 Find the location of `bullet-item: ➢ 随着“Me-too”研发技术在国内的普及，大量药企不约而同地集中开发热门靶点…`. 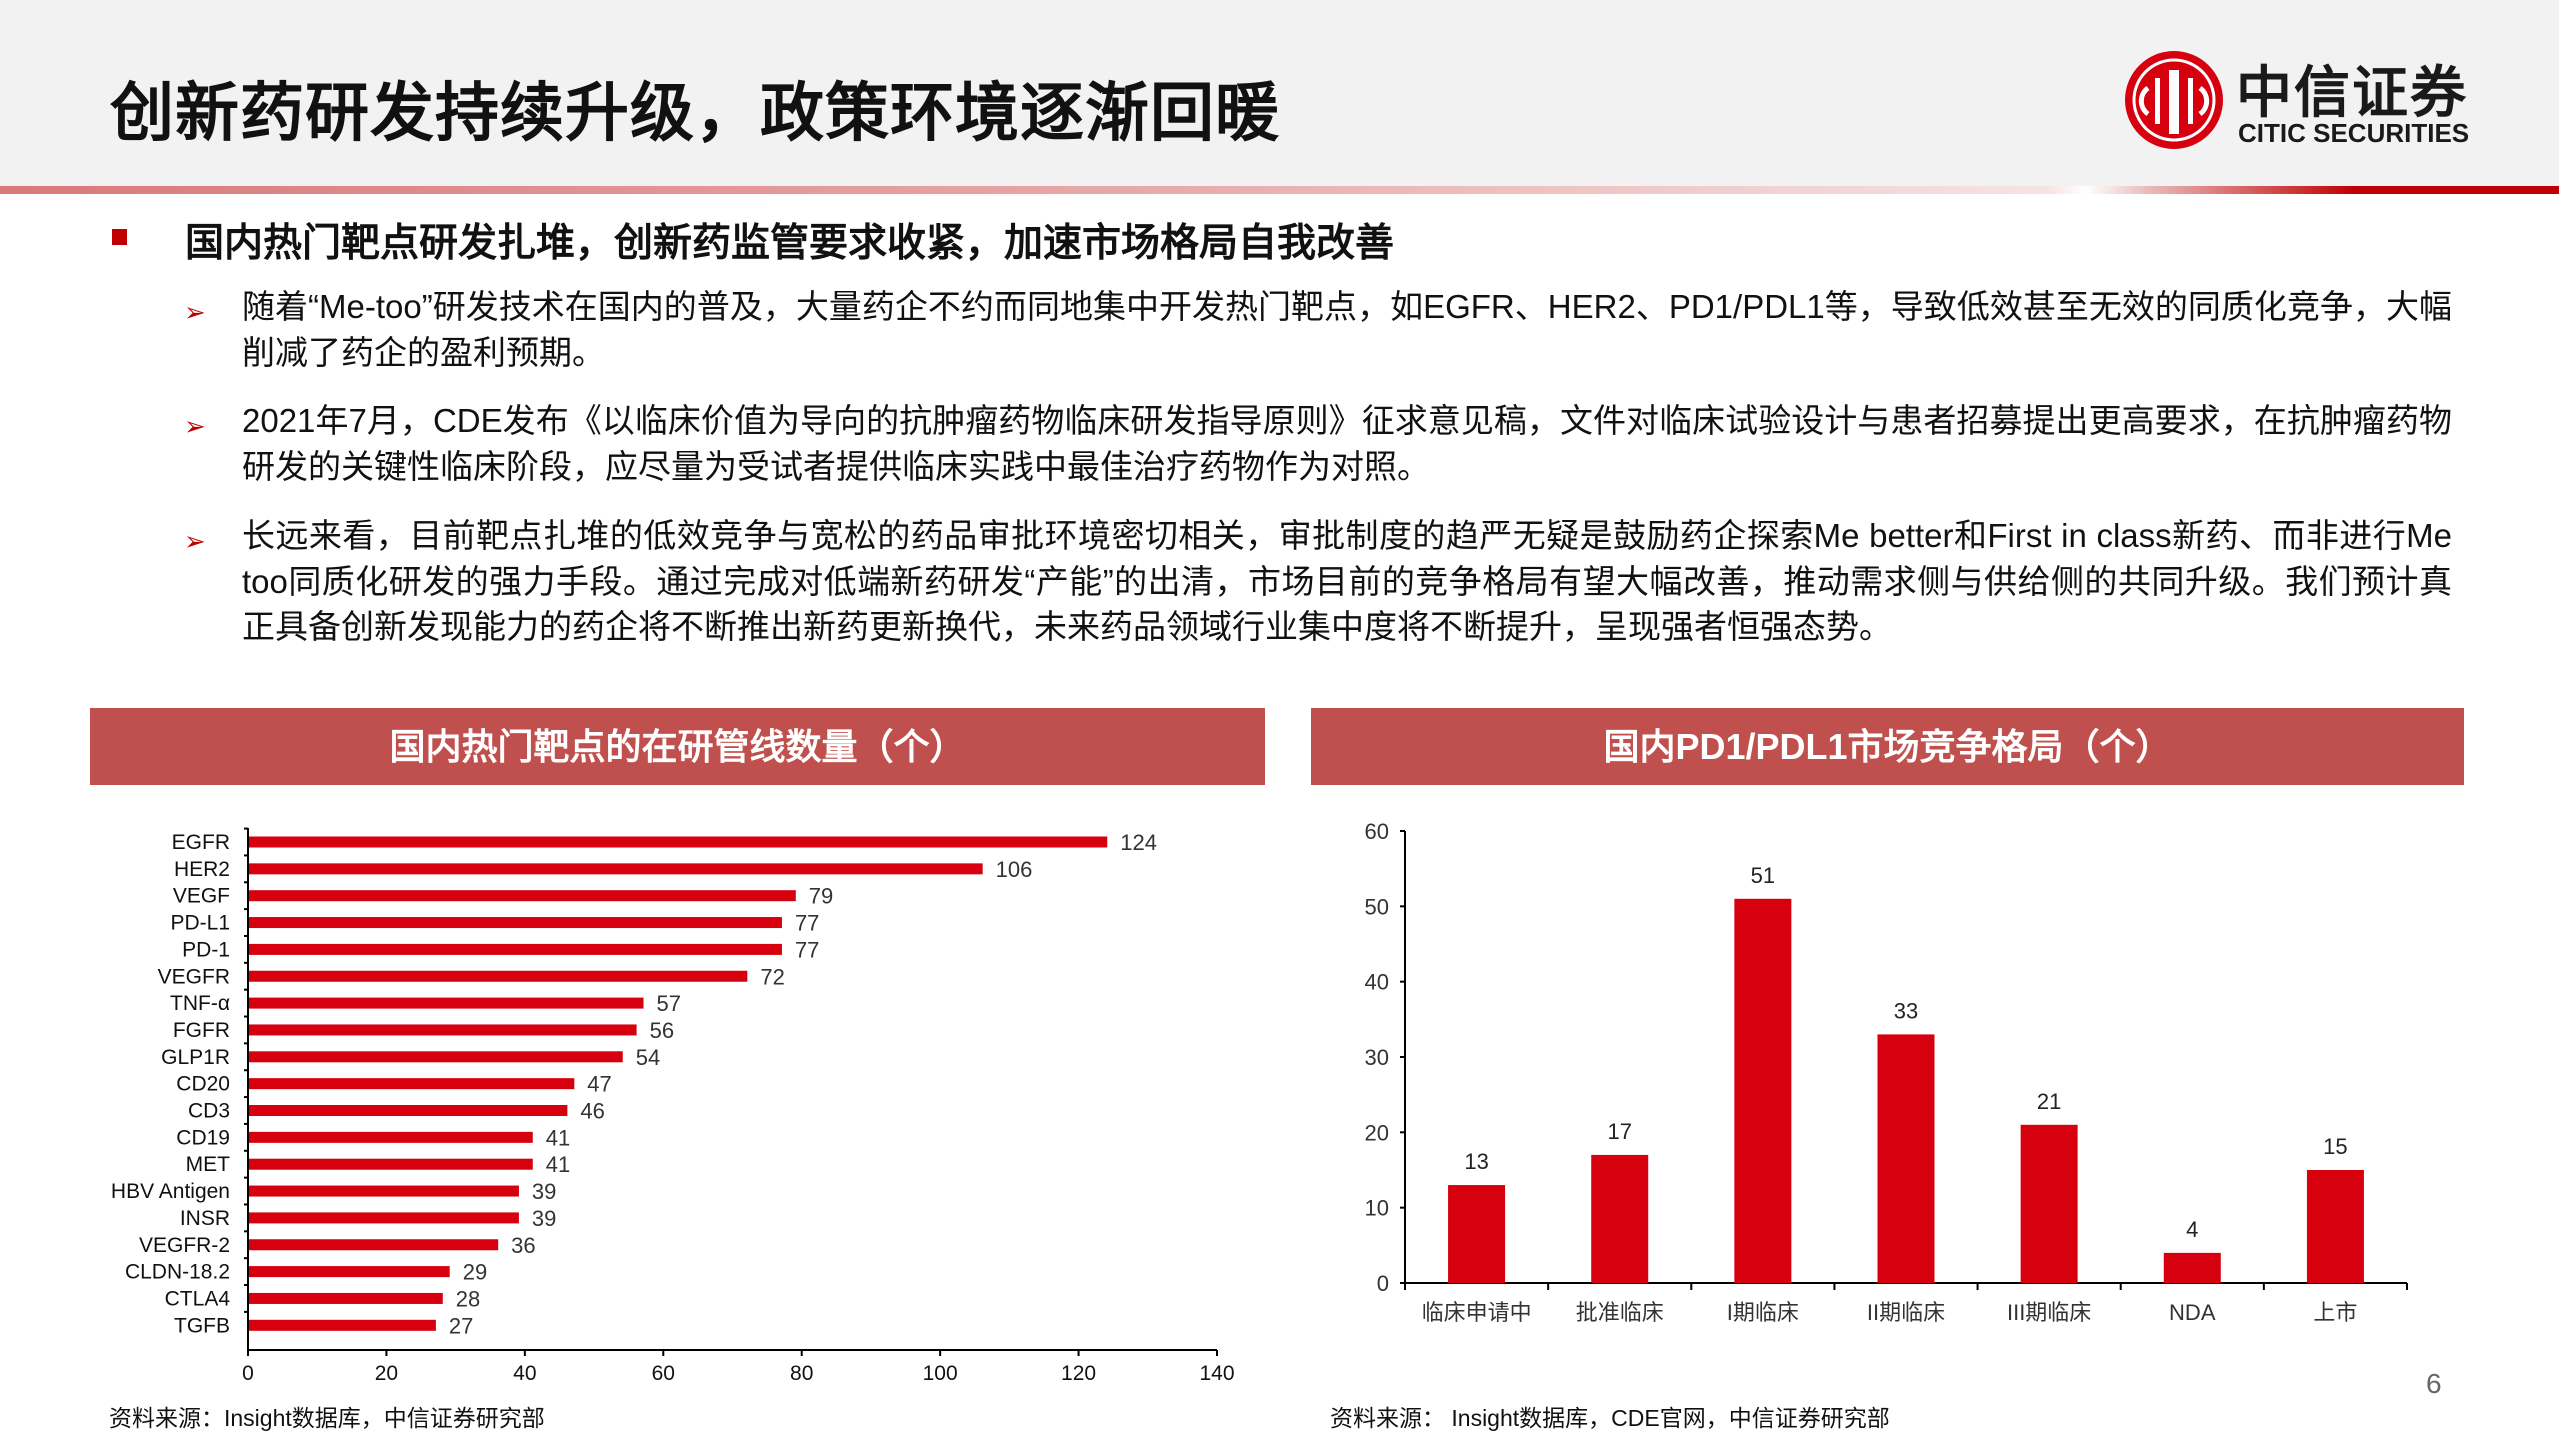

bullet-item: ➢ 随着“Me-too”研发技术在国内的普及，大量药企不约而同地集中开发热门靶点… is located at coordinates (1318, 329).